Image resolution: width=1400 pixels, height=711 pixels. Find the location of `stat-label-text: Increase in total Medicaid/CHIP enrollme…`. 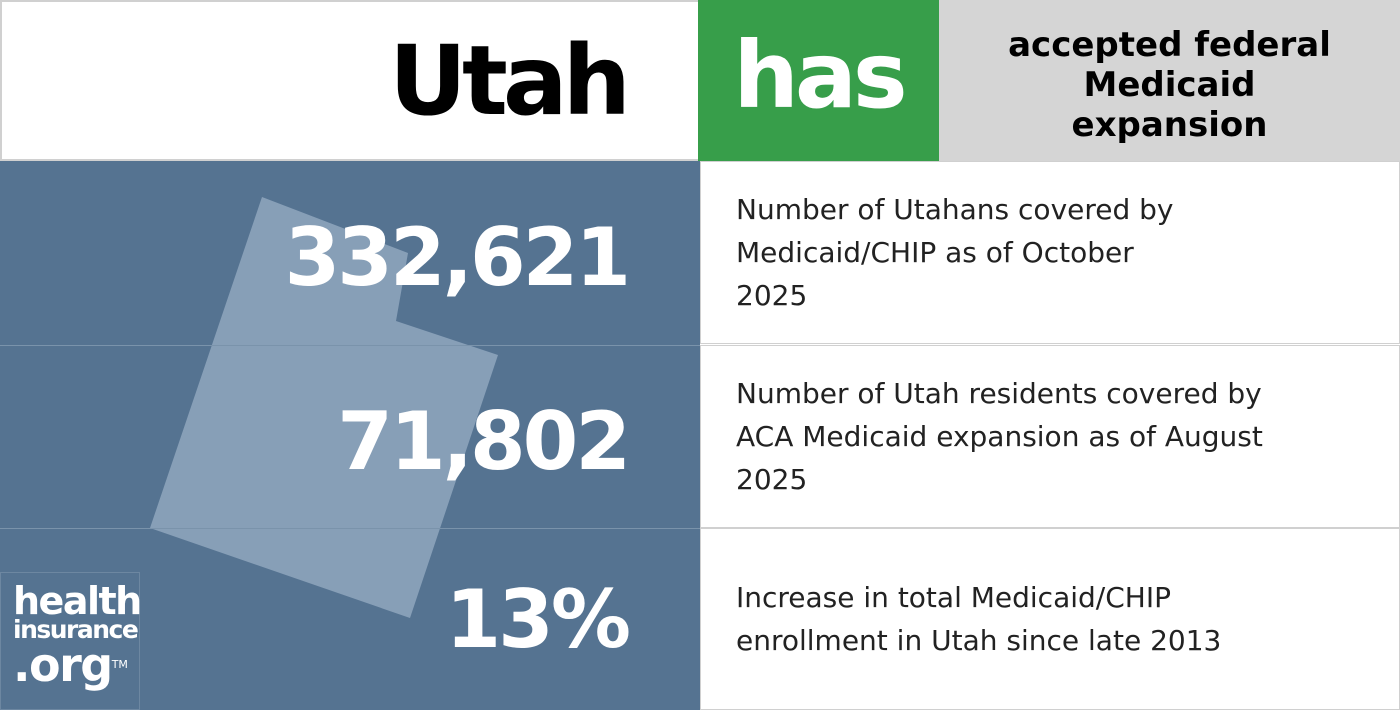

stat-label-text: Increase in total Medicaid/CHIP enrollme… is located at coordinates (979, 619).